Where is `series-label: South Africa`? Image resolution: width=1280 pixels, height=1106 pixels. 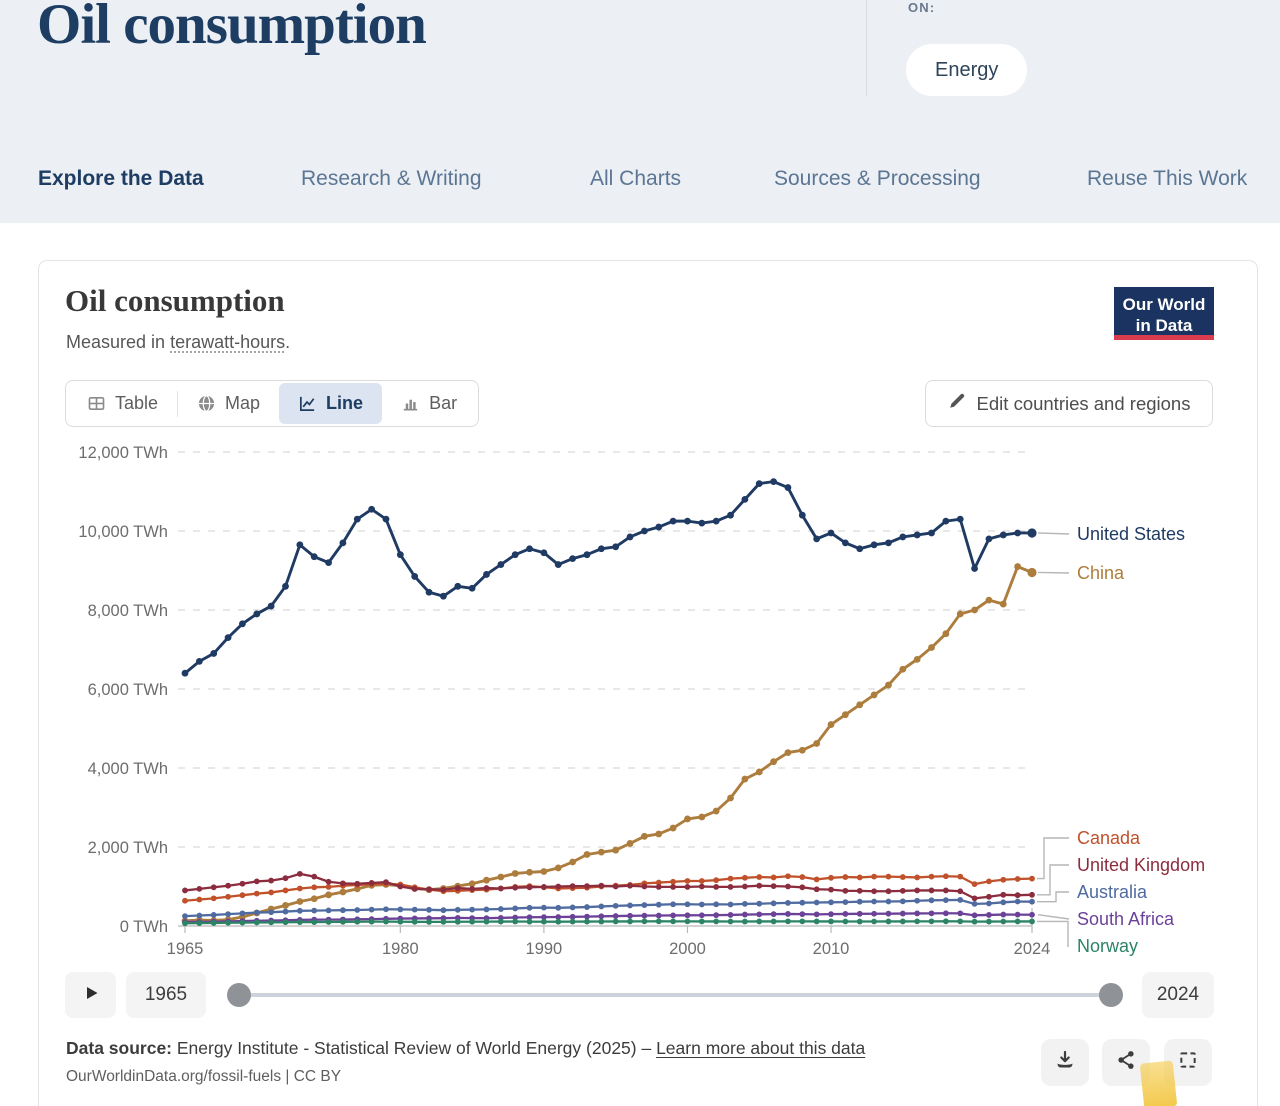 series-label: South Africa is located at coordinates (1126, 919).